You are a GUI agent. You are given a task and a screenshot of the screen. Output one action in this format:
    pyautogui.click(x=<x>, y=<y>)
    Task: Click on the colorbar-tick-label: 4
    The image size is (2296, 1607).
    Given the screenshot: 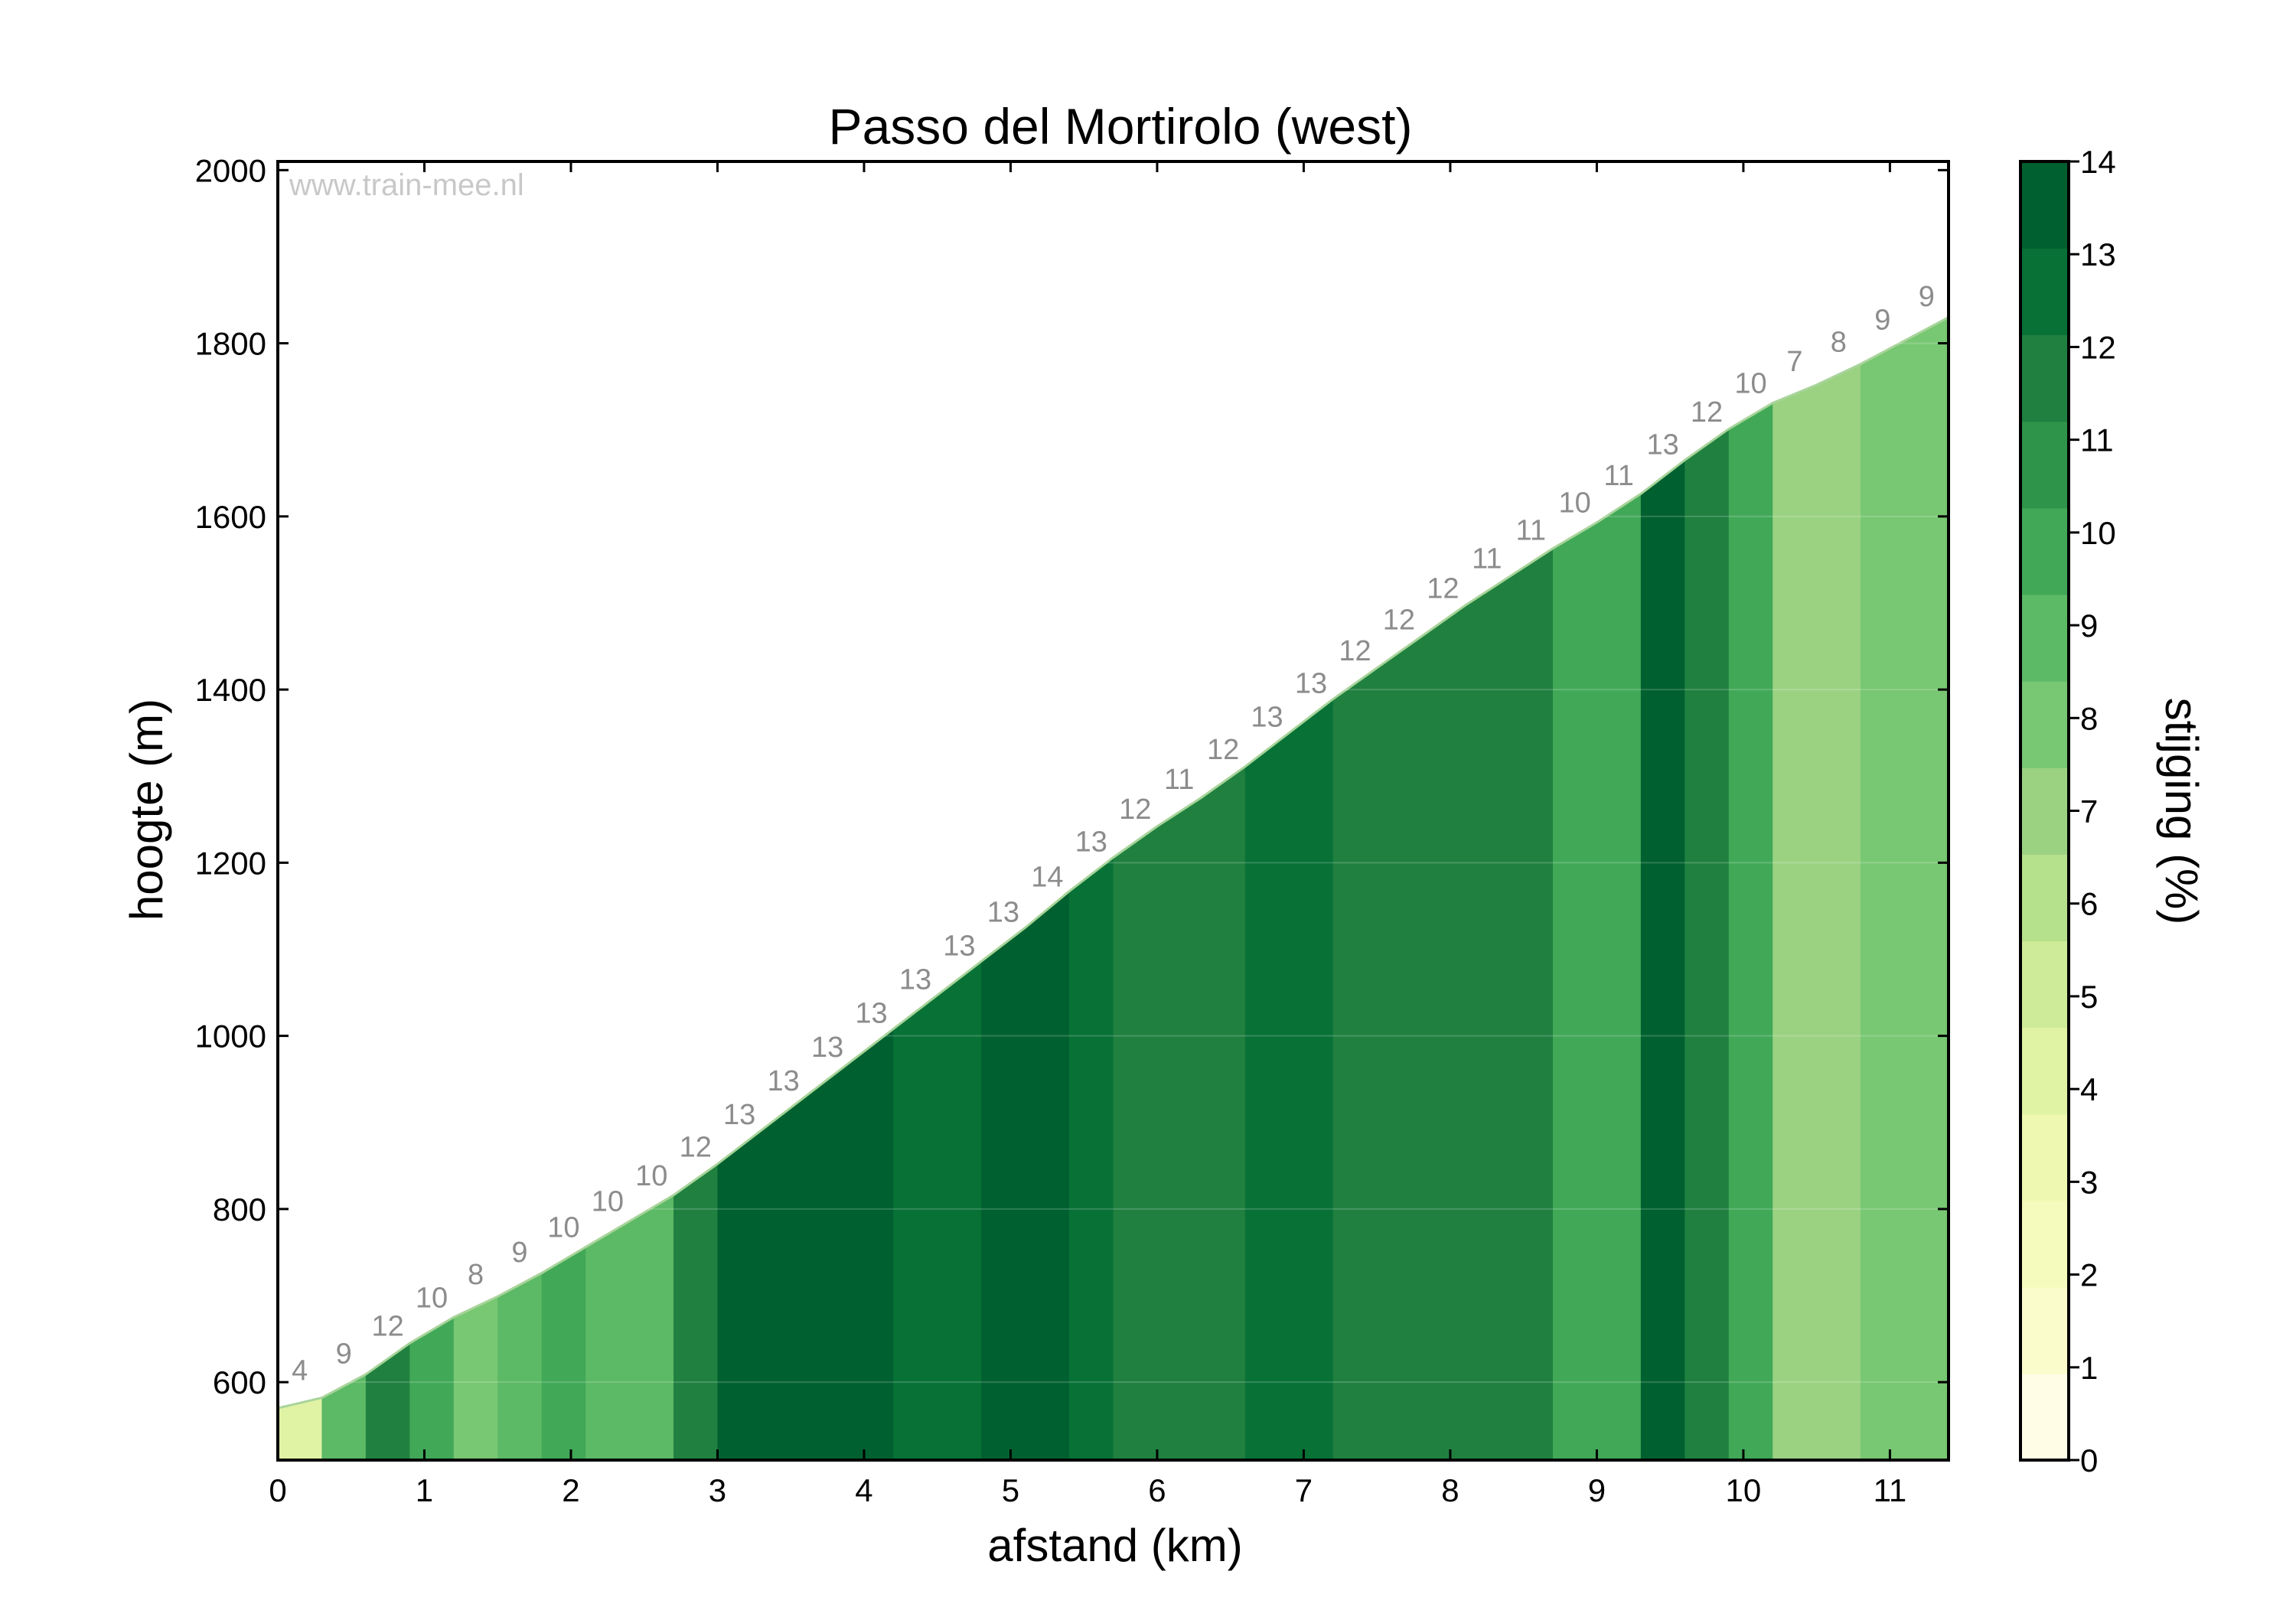 What is the action you would take?
    pyautogui.click(x=2089, y=1089)
    